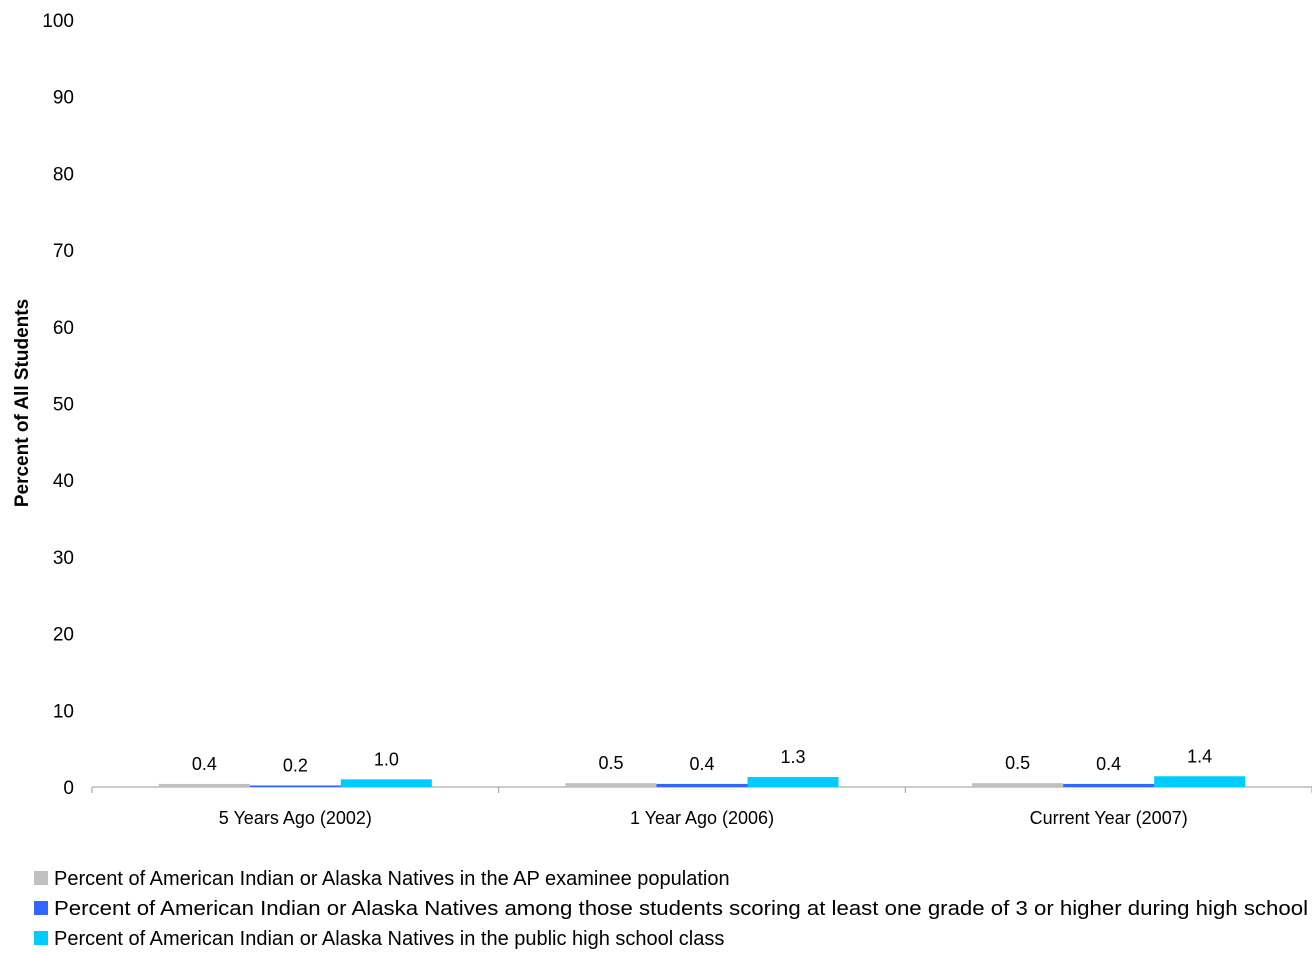 This screenshot has height=953, width=1312. I want to click on data-label: 1.4, so click(1199, 756).